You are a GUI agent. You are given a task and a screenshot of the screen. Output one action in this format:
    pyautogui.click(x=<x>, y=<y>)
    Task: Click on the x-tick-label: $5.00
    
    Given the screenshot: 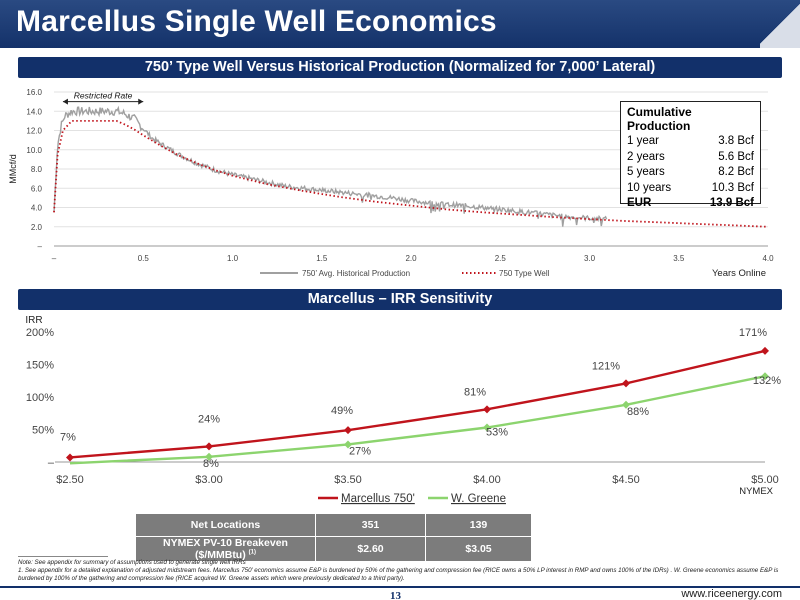 What is the action you would take?
    pyautogui.click(x=765, y=480)
    